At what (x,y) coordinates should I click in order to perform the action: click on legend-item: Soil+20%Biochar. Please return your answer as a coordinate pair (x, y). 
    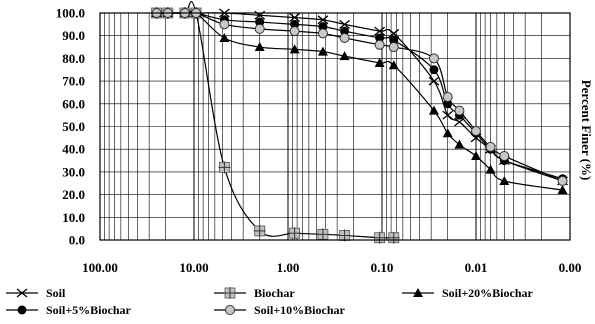
    Looking at the image, I should click on (468, 293).